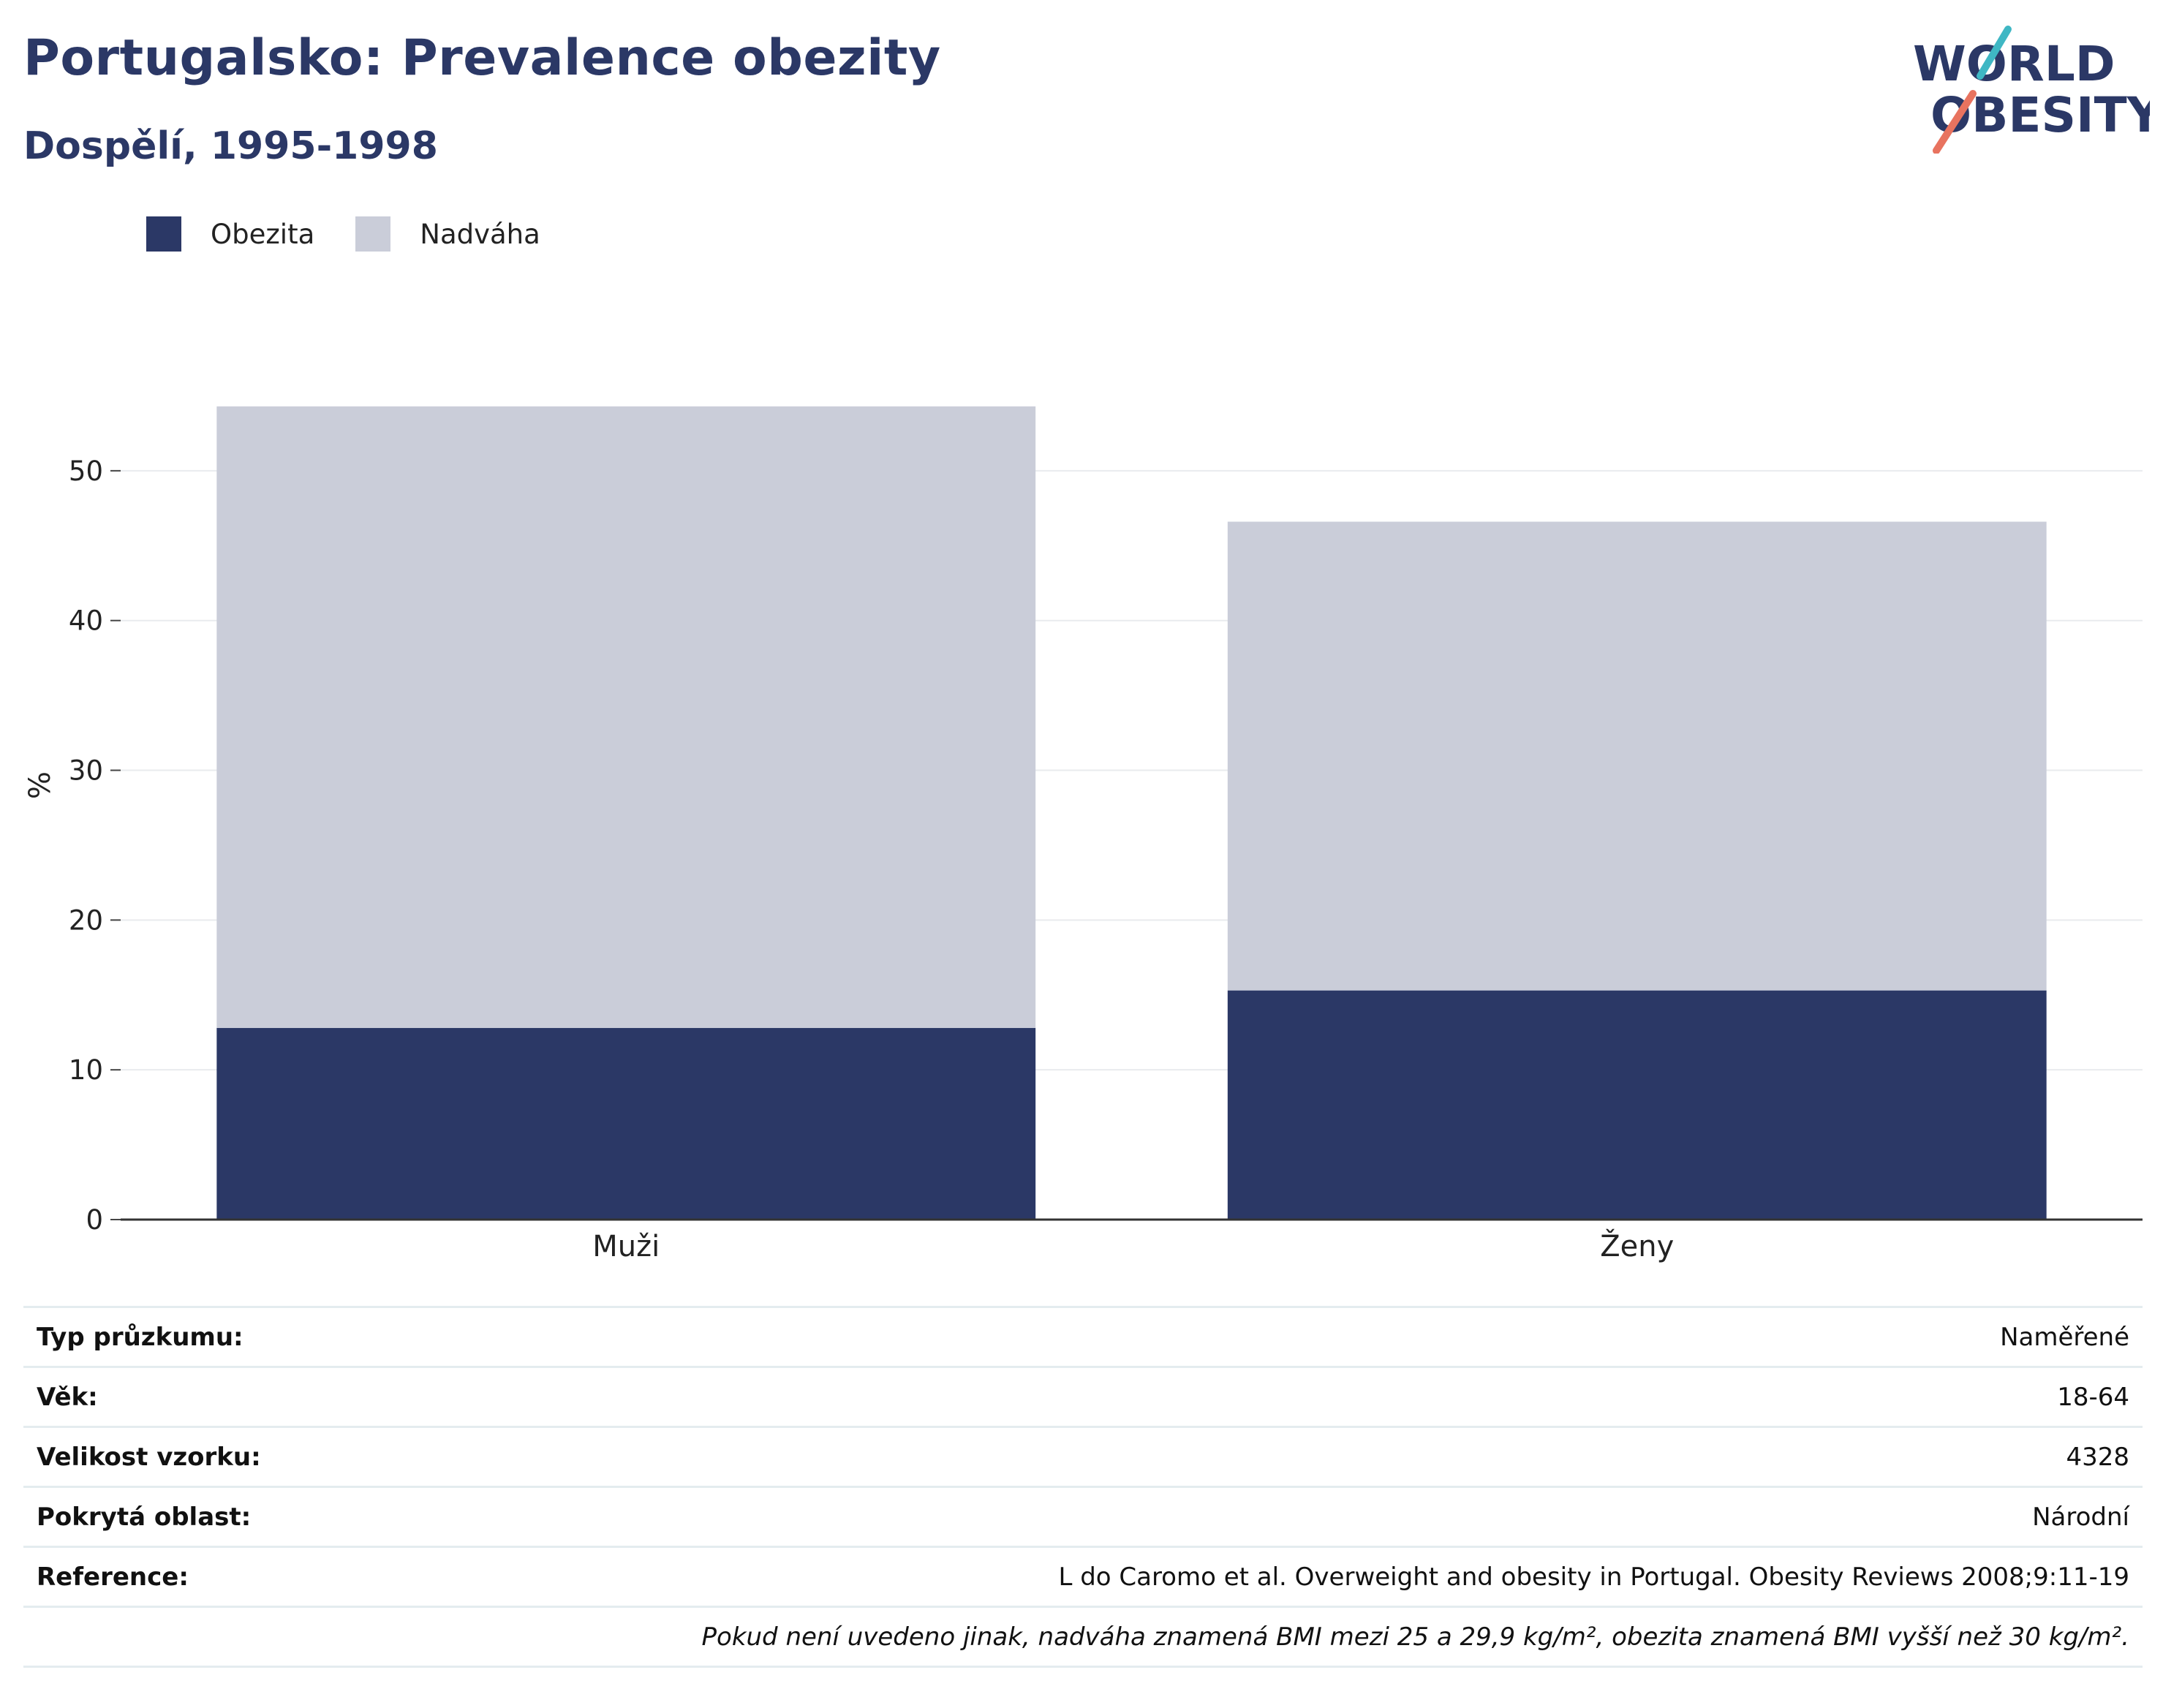 The image size is (2163, 1708). What do you see at coordinates (86, 471) in the screenshot?
I see `y-tick-label: 50` at bounding box center [86, 471].